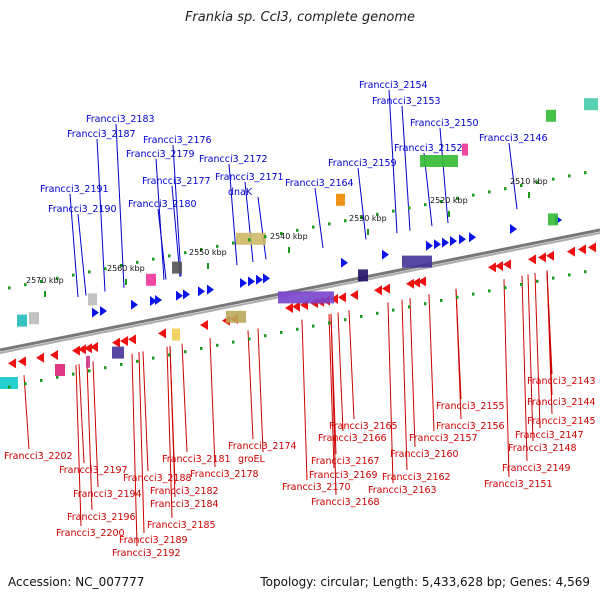 This screenshot has width=600, height=600. Describe the element at coordinates (549, 435) in the screenshot. I see `reverse-gene-label: Francci3_2147` at that location.